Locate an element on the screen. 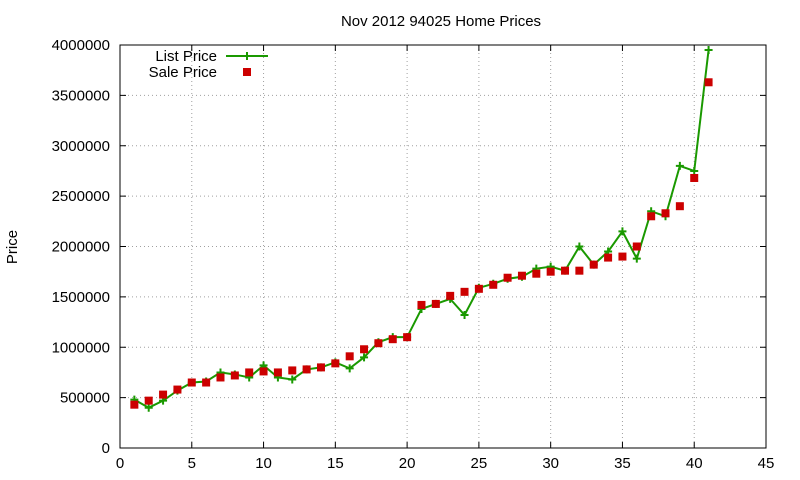  y-tick-label: 0 is located at coordinates (106, 448).